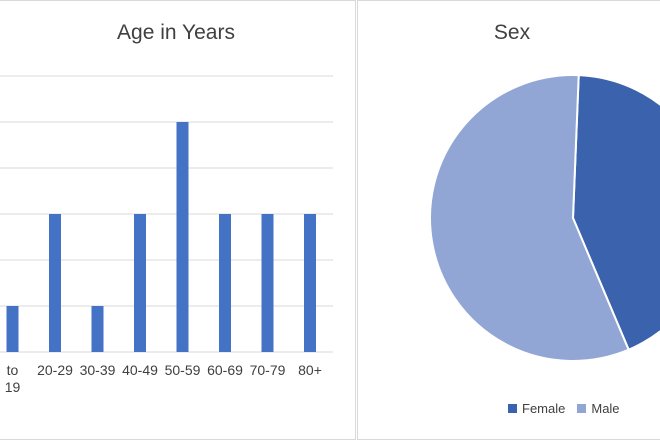 This screenshot has width=660, height=440. Describe the element at coordinates (512, 408) in the screenshot. I see `legend-swatch-female` at that location.